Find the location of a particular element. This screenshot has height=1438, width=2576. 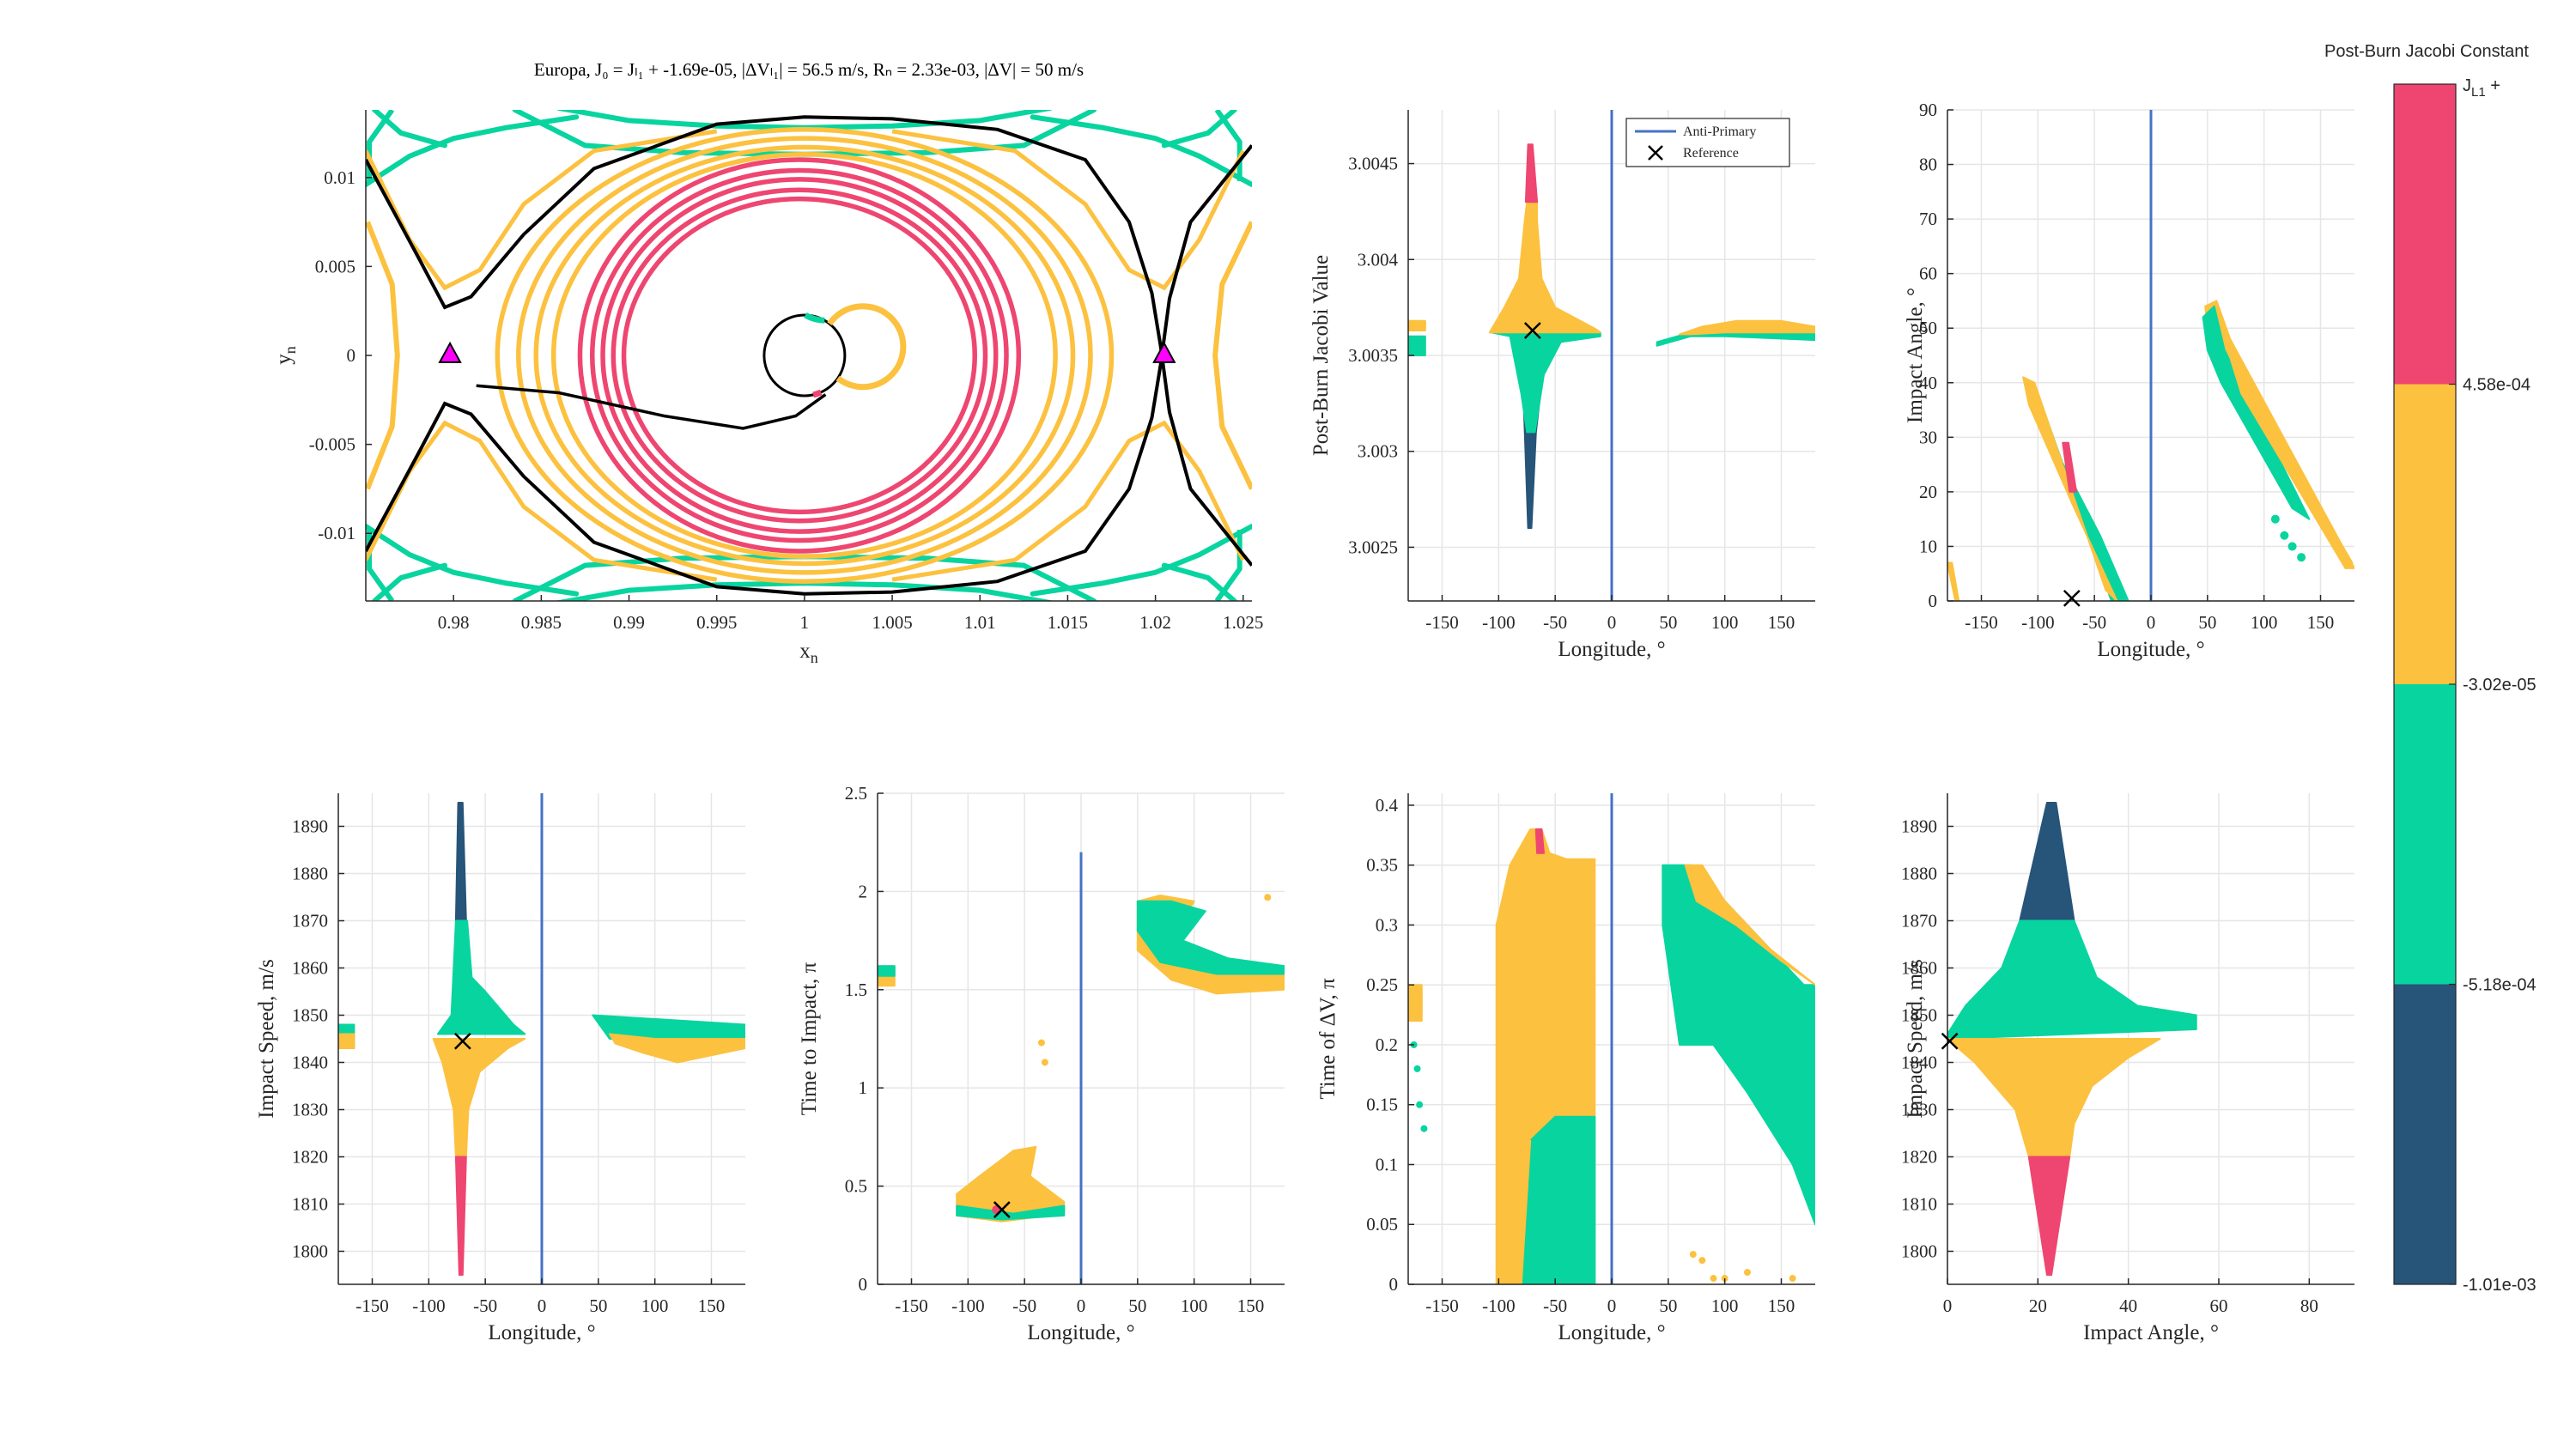

y-tick-label: 80 is located at coordinates (1928, 165).